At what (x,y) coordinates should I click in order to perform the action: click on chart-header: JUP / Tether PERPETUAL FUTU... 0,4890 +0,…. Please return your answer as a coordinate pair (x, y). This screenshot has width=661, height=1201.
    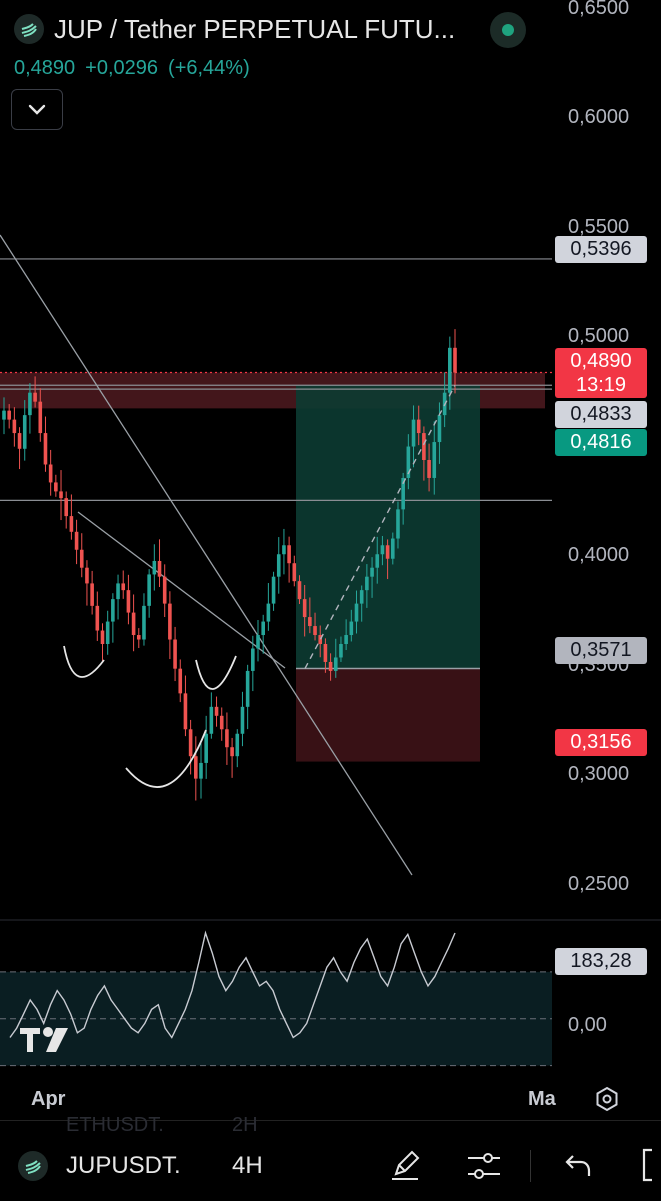
    Looking at the image, I should click on (330, 70).